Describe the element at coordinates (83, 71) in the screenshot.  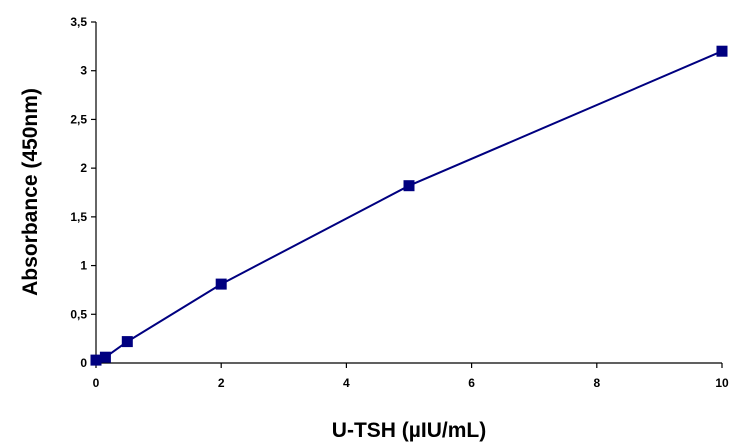
I see `y-tick-label: 3` at that location.